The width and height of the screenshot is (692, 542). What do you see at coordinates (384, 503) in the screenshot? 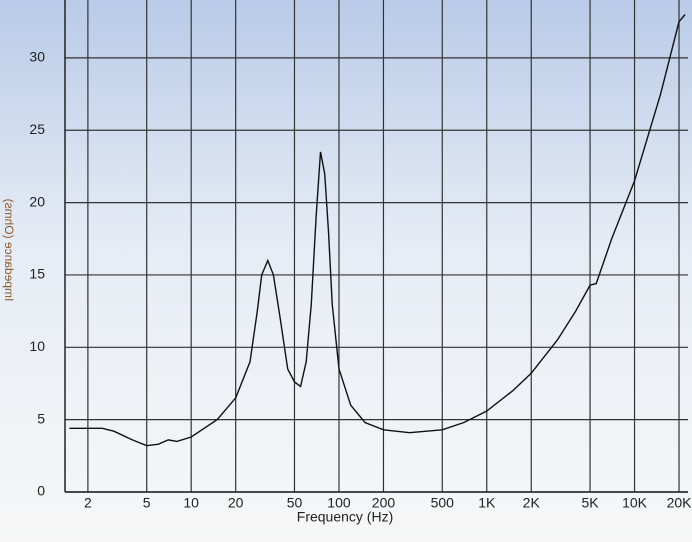
I see `x-tick-label: 200` at bounding box center [384, 503].